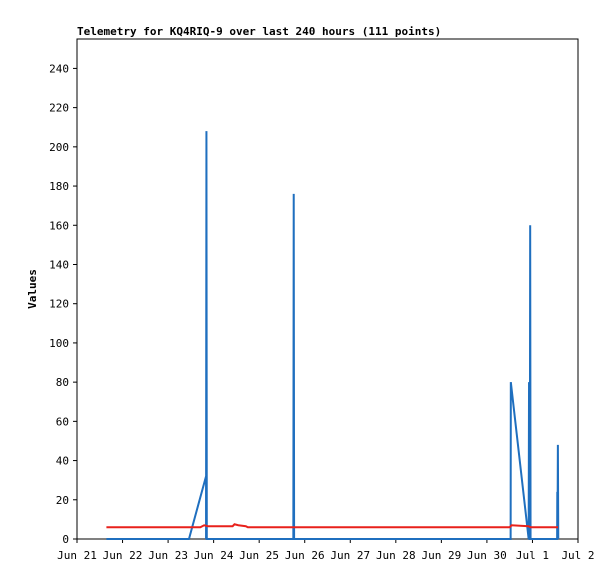 The height and width of the screenshot is (579, 615). I want to click on y-tick-label-4: 80, so click(62, 382).